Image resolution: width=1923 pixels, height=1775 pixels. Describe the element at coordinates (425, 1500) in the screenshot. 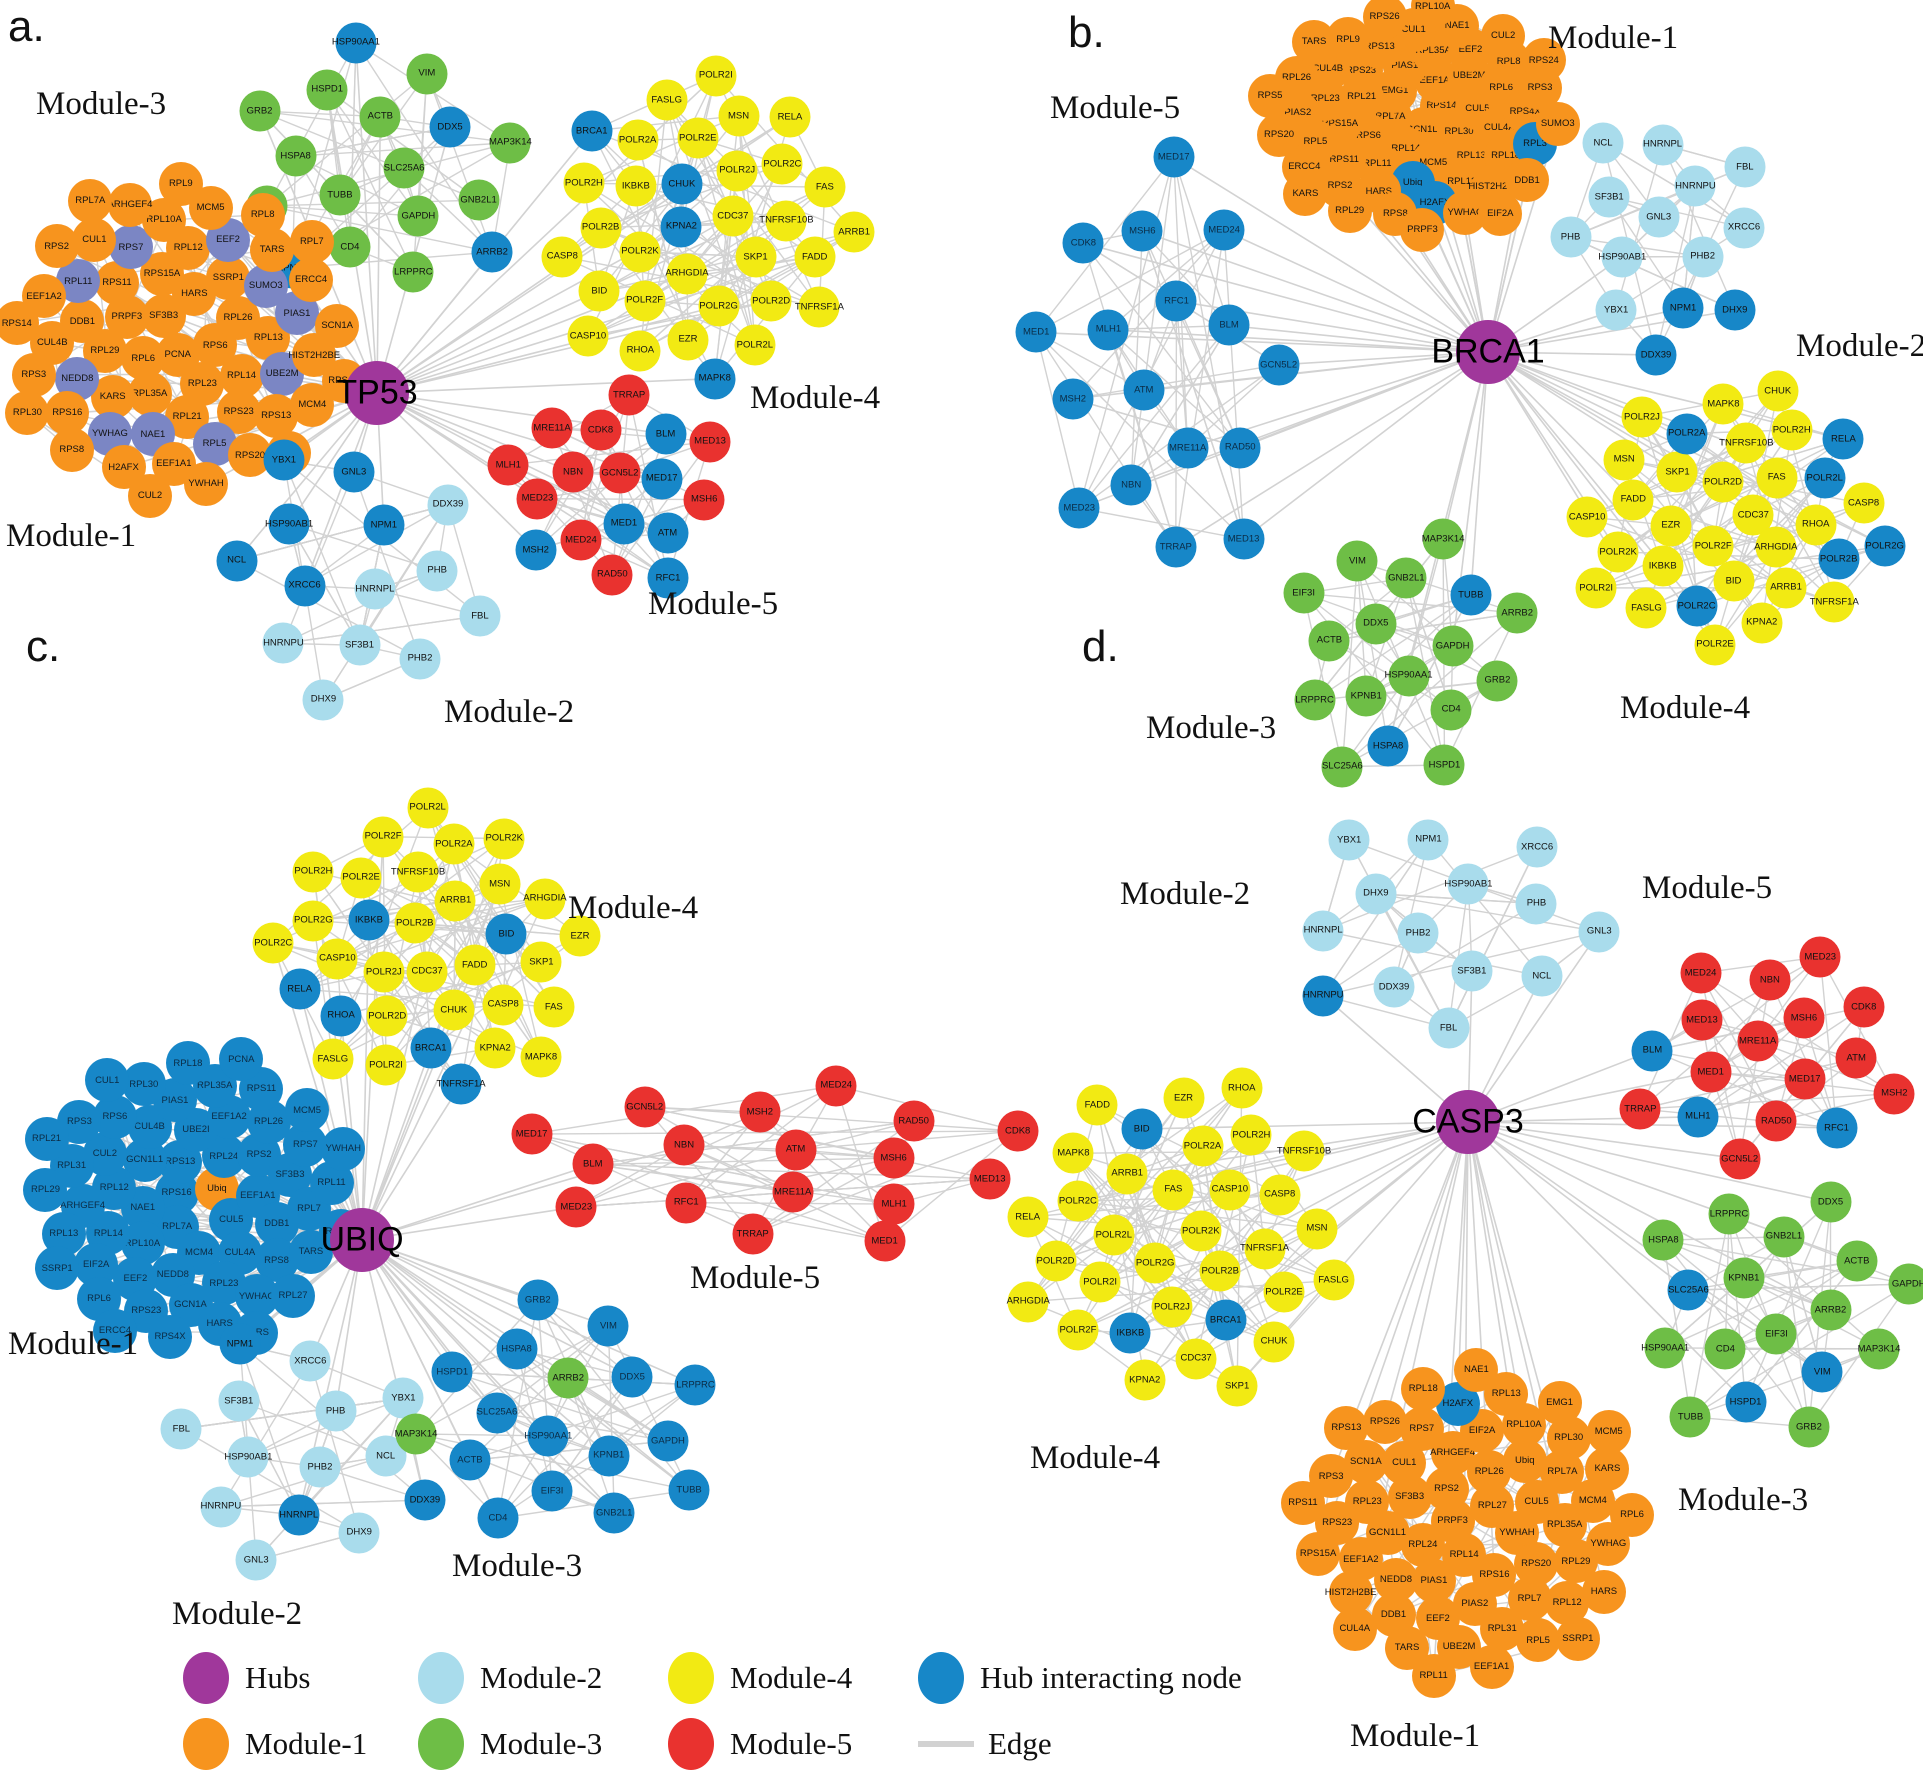

I see `node-DDX39: DDX39` at that location.